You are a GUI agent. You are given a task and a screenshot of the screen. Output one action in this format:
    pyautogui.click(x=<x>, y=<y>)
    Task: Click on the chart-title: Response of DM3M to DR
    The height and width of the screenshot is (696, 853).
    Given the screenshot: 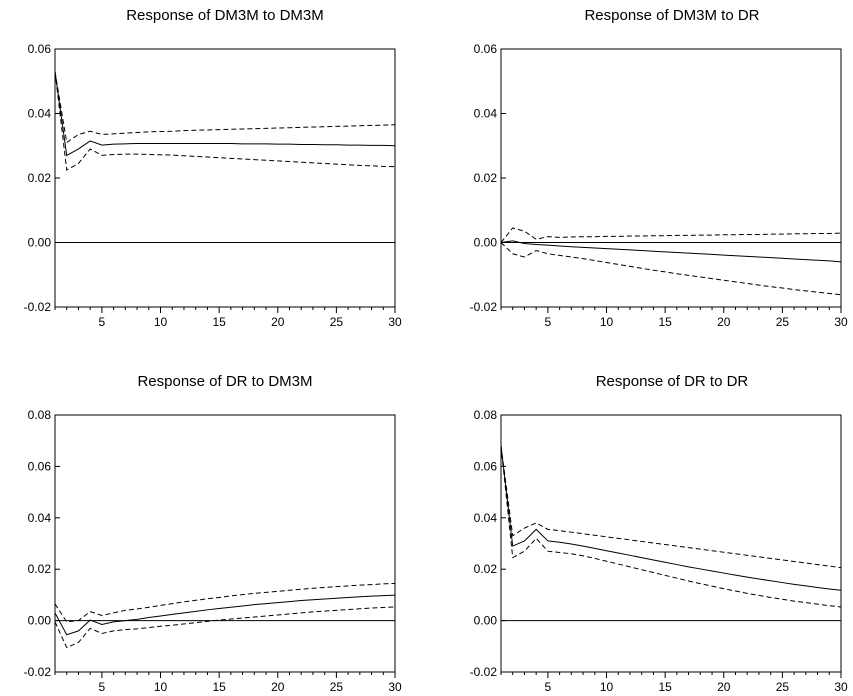 What is the action you would take?
    pyautogui.click(x=671, y=15)
    